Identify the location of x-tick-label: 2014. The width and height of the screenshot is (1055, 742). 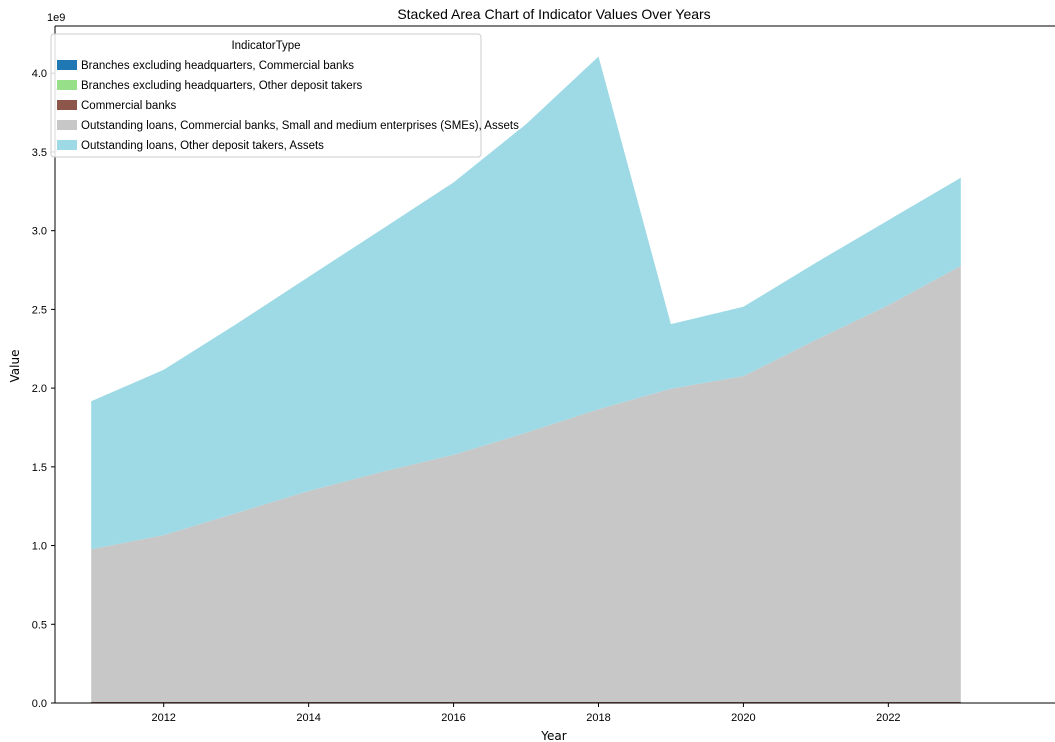
(308, 718).